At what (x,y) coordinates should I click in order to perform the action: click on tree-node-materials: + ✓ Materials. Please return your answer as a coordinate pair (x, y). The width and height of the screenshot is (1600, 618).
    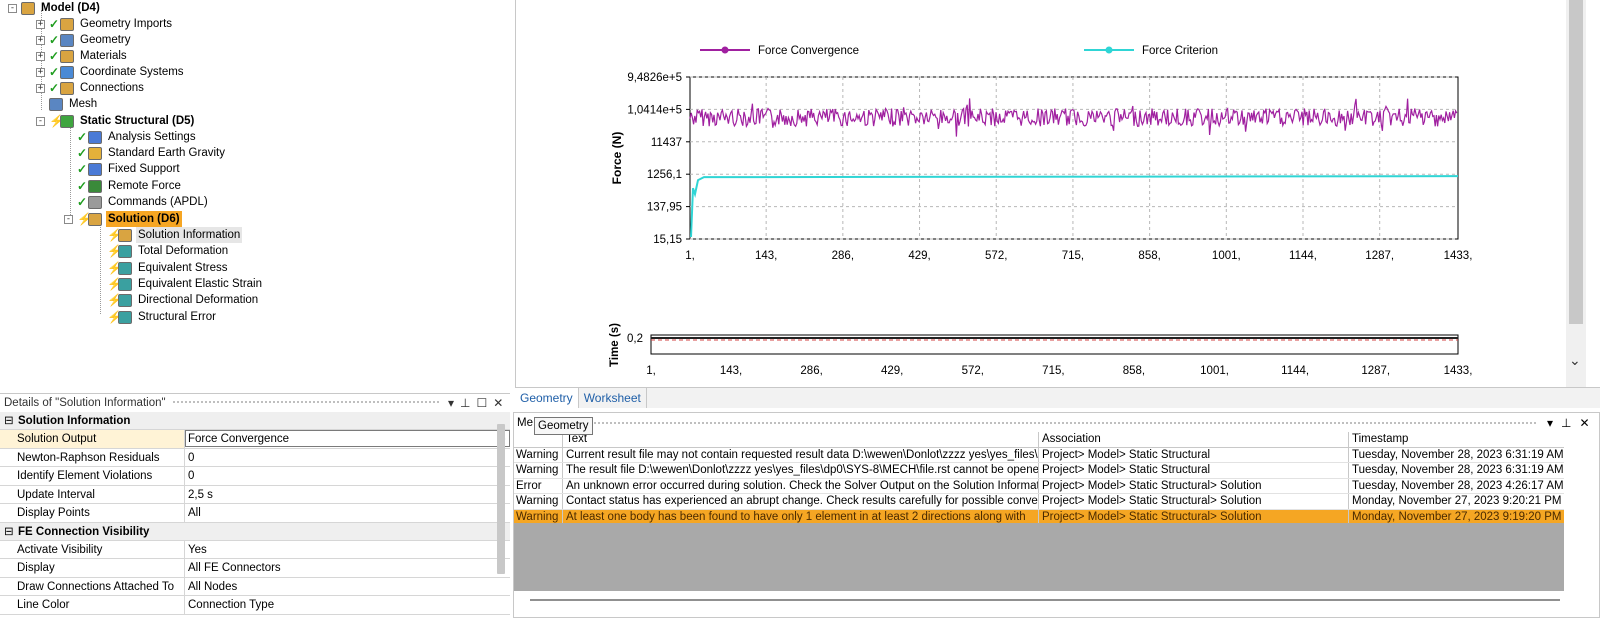
    Looking at the image, I should click on (82, 56).